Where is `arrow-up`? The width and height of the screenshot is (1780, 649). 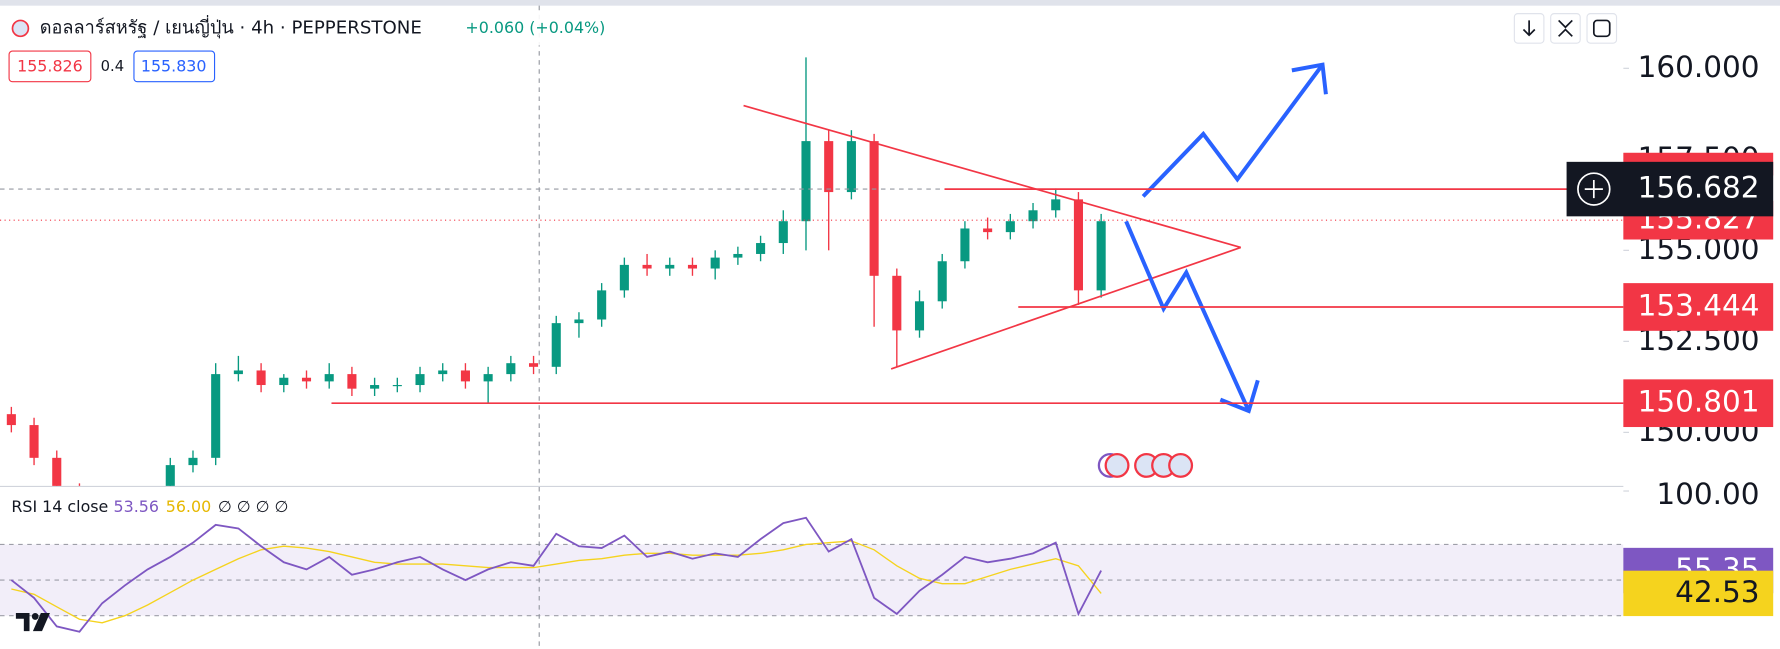
arrow-up is located at coordinates (1233, 130).